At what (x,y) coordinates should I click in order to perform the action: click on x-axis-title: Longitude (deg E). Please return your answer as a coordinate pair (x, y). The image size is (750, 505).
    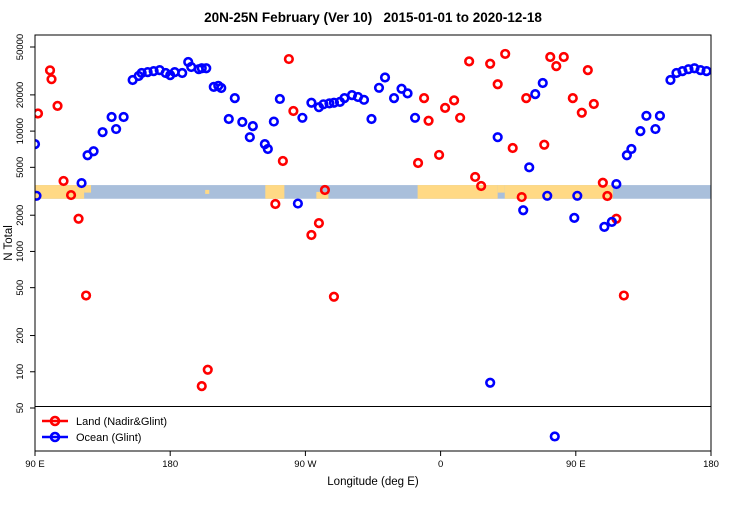
    Looking at the image, I should click on (373, 482).